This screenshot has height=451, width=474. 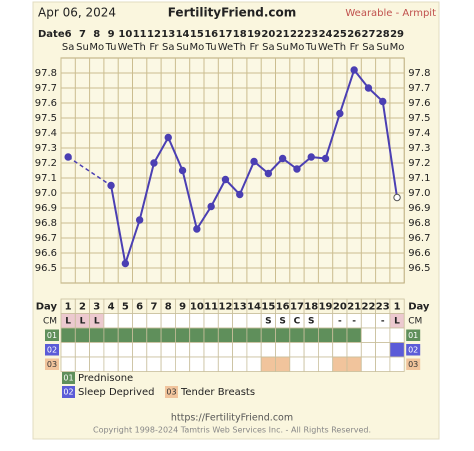 I want to click on day-row-label-right: Day, so click(x=419, y=306).